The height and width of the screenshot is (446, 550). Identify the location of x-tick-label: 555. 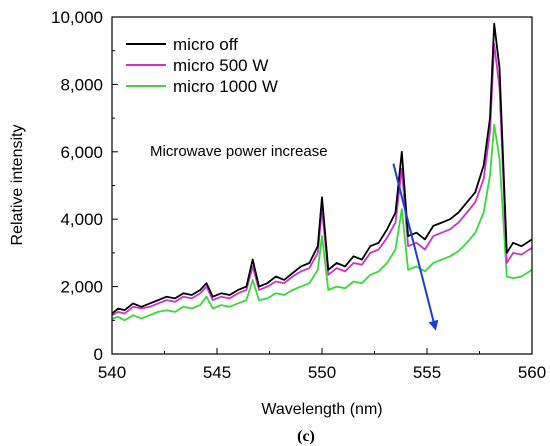
(427, 372).